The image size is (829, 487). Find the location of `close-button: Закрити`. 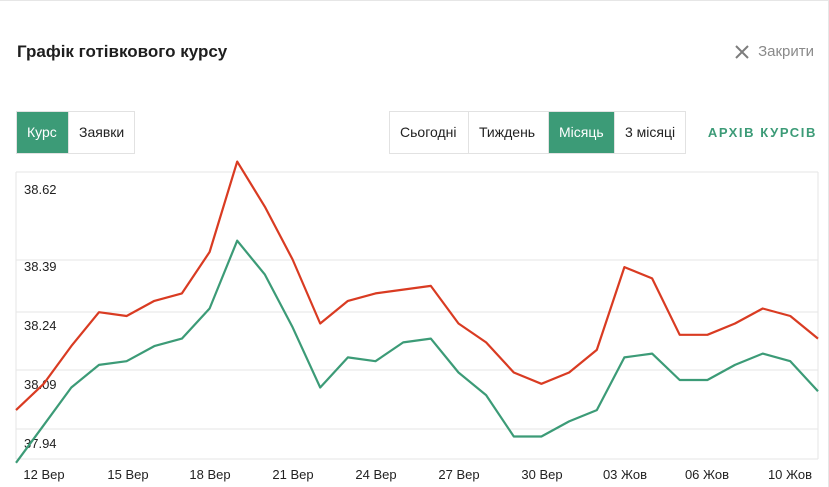

close-button: Закрити is located at coordinates (774, 51).